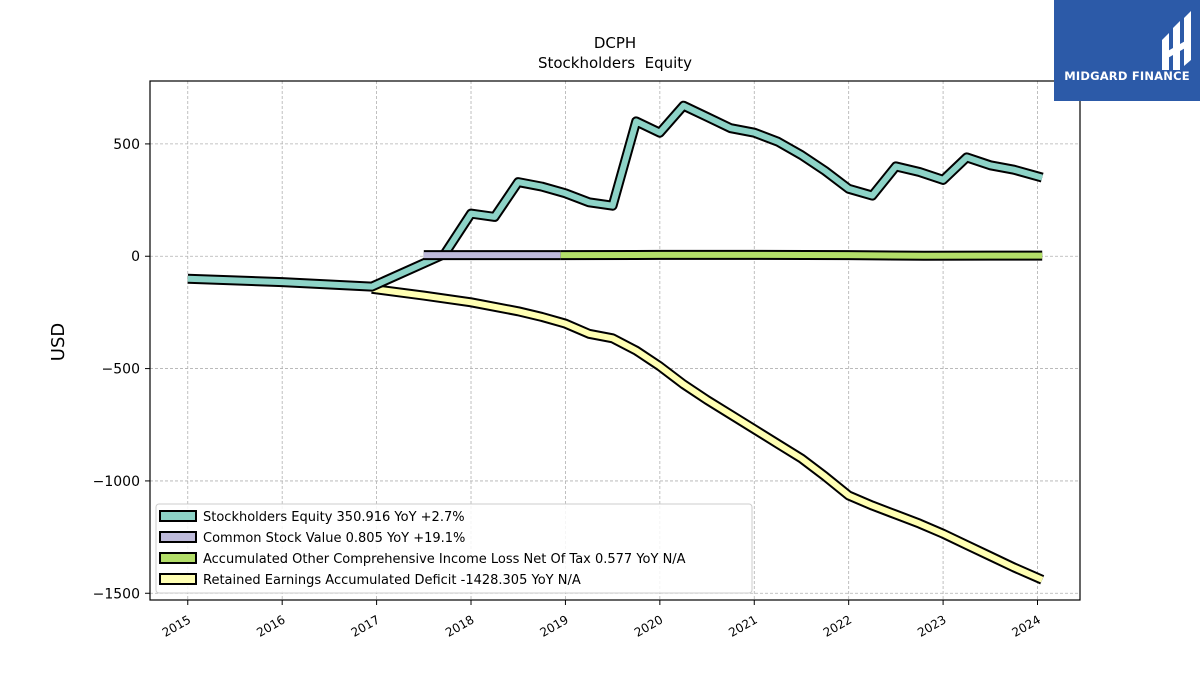  What do you see at coordinates (116, 594) in the screenshot?
I see `y-tick-label: −1500` at bounding box center [116, 594].